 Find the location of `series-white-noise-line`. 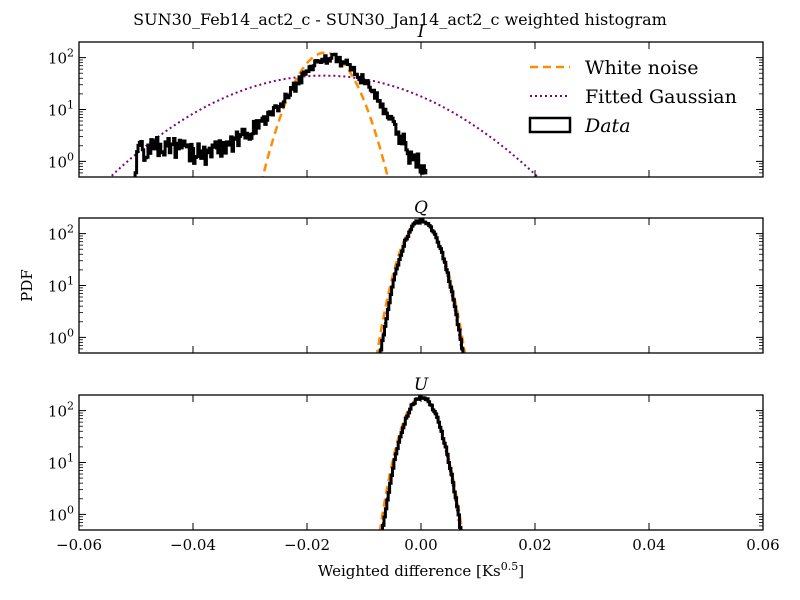

series-white-noise-line is located at coordinates (325, 114).